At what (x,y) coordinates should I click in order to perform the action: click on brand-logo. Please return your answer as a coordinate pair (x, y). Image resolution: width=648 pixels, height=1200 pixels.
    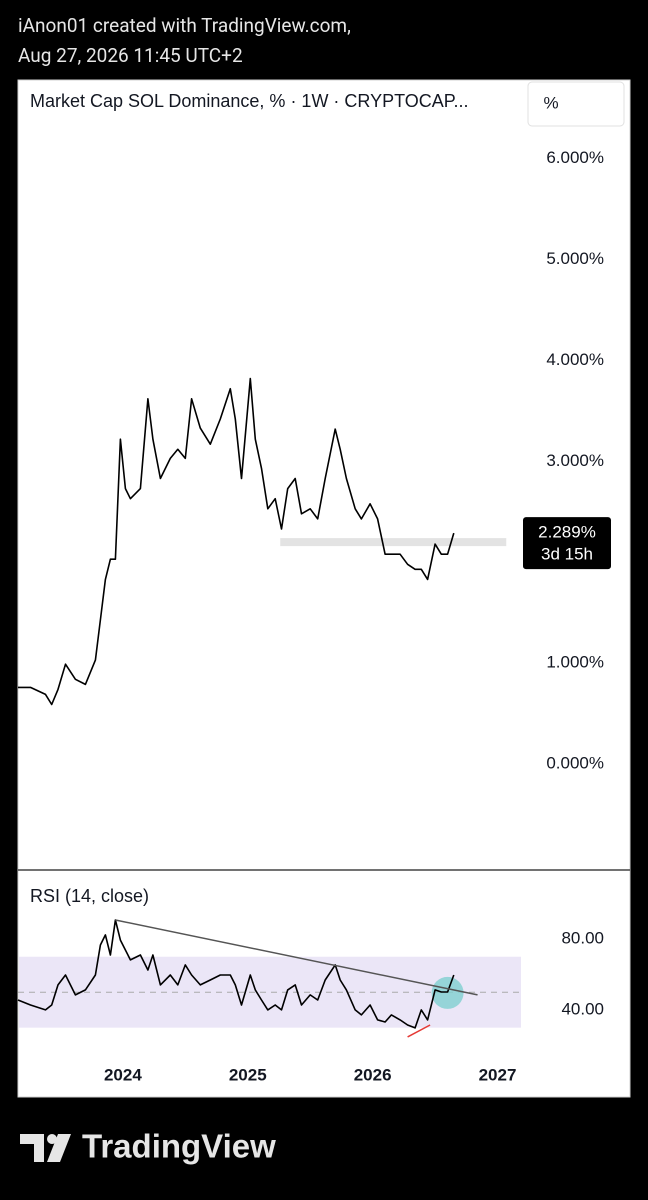
    Looking at the image, I should click on (45, 1148).